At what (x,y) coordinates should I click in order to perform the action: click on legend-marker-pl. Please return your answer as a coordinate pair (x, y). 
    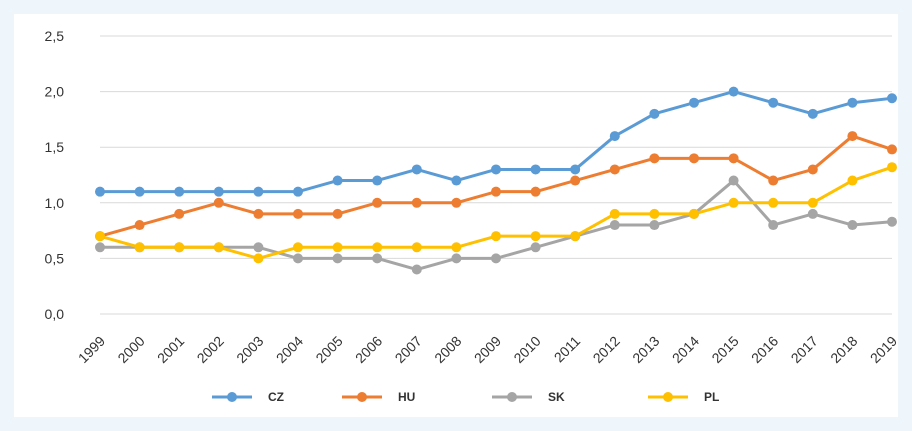
    Looking at the image, I should click on (668, 397).